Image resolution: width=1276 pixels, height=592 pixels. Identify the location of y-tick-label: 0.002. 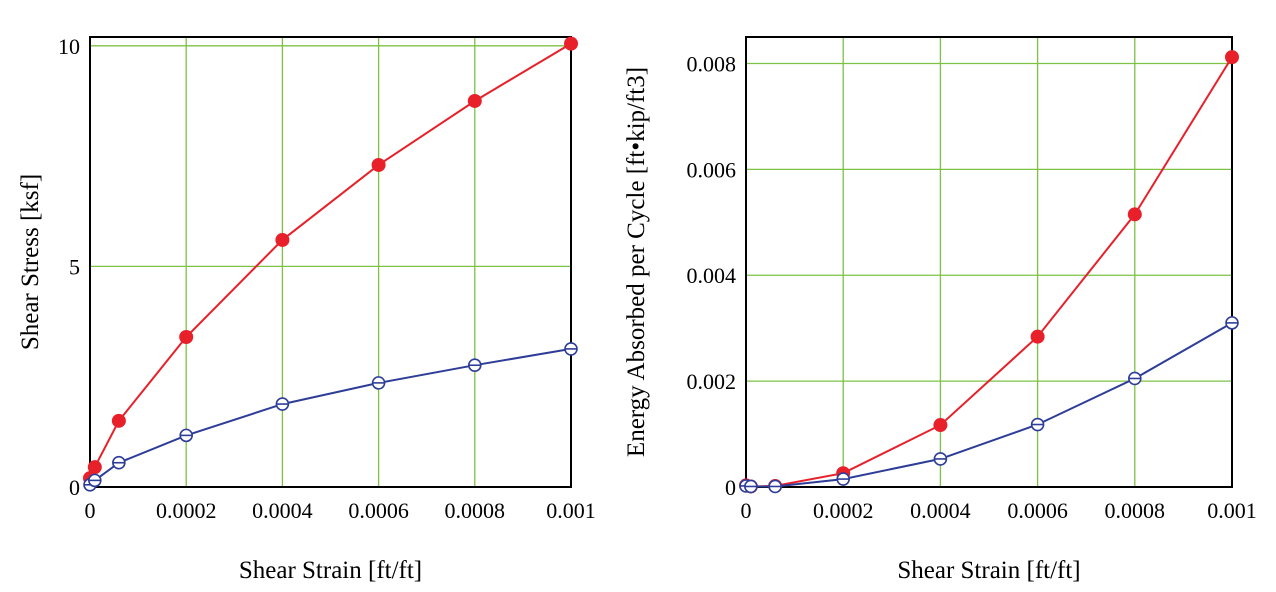
(712, 381).